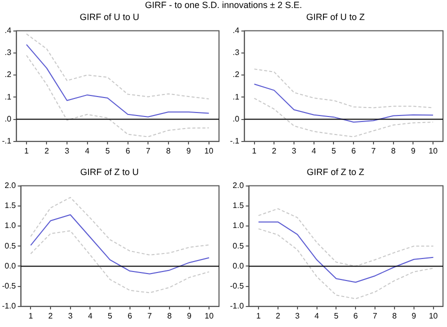 The height and width of the screenshot is (327, 447). Describe the element at coordinates (335, 171) in the screenshot. I see `chart-title: GIRF of Z to Z` at that location.